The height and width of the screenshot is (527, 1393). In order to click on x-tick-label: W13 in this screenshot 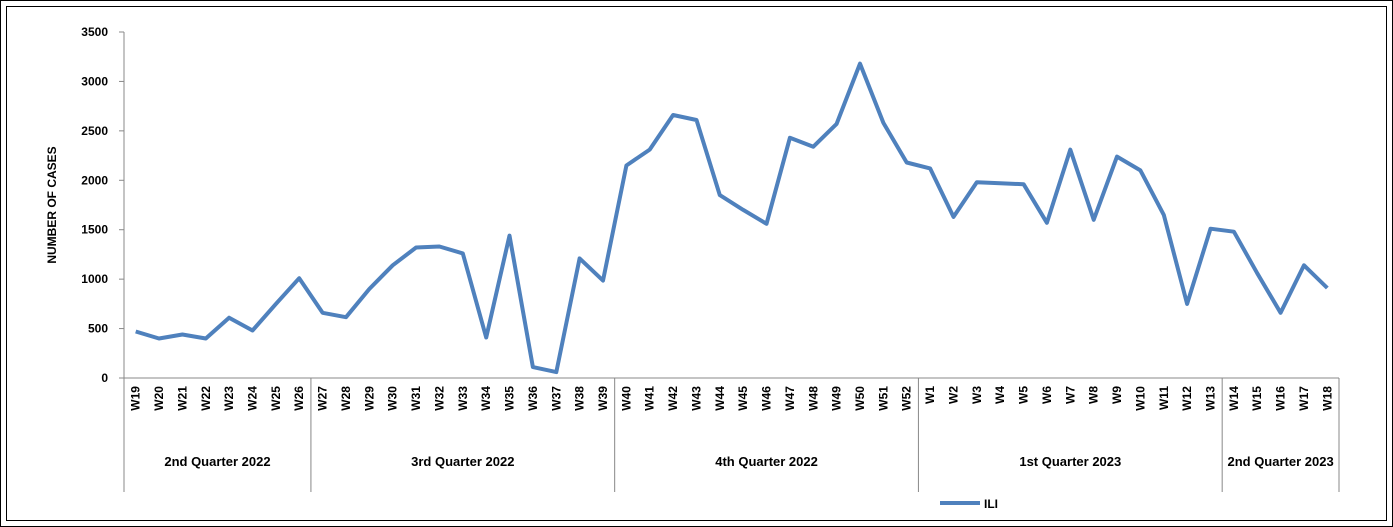, I will do `click(1210, 398)`.